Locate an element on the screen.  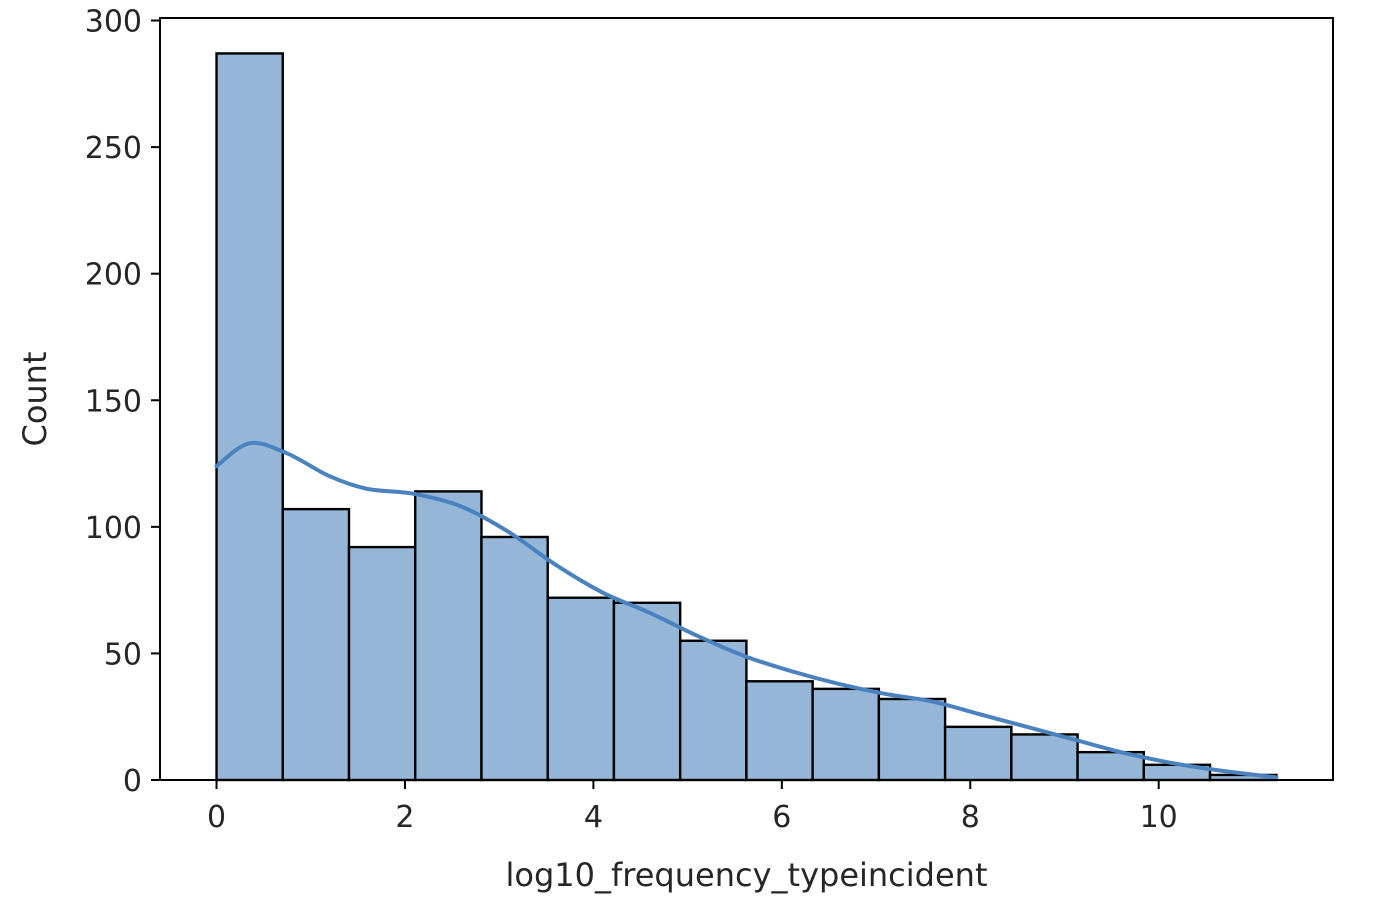
x-tick-label-2: 4 is located at coordinates (593, 817).